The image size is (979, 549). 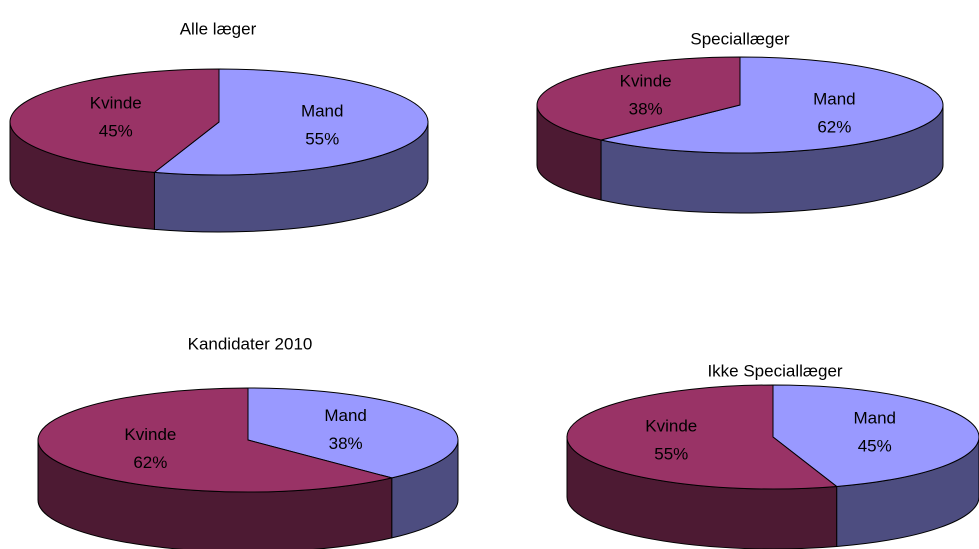 I want to click on pie-title: Kandidater 2010, so click(x=250, y=343).